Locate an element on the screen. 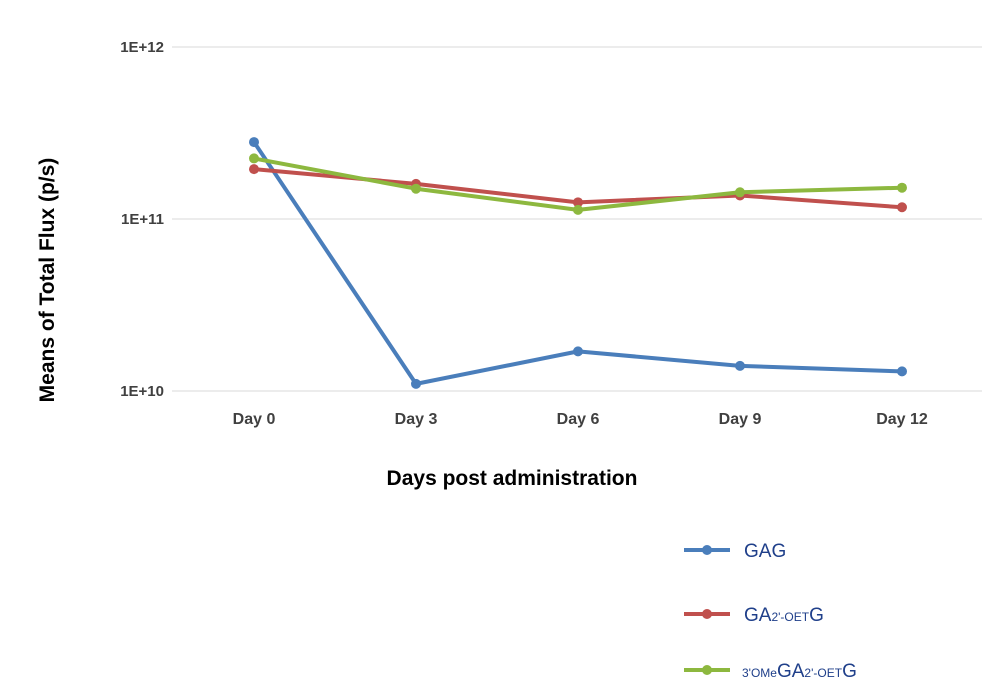 The width and height of the screenshot is (984, 696). legend-label: 3'OMeGA2'-OETG is located at coordinates (799, 671).